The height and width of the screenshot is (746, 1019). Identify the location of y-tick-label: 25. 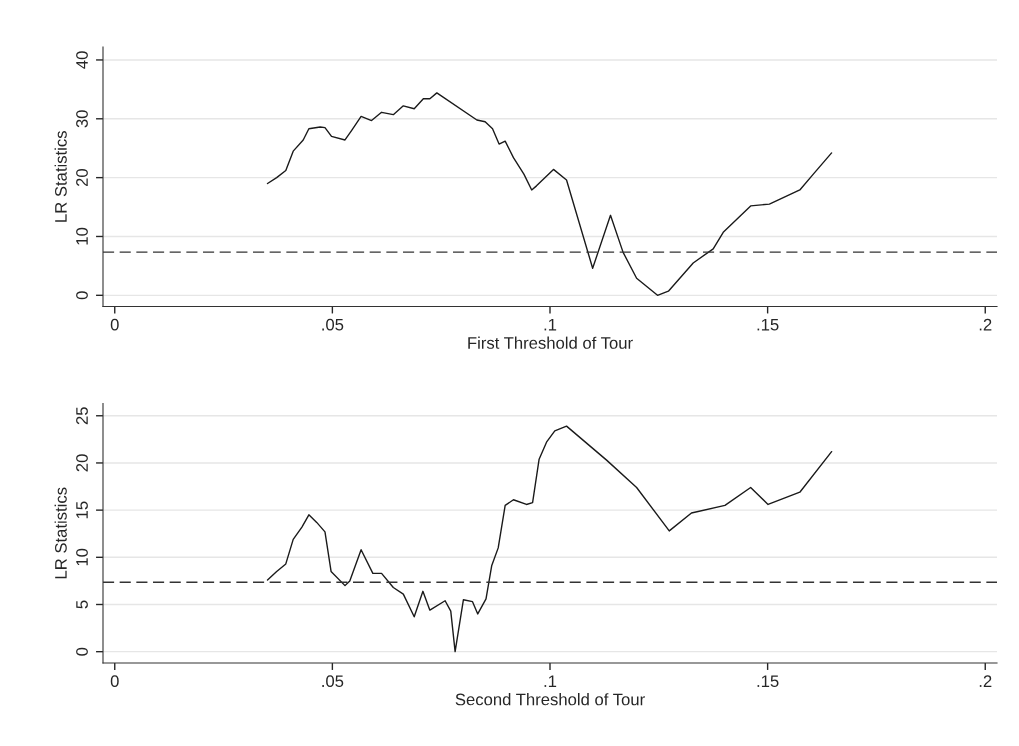
(82, 416).